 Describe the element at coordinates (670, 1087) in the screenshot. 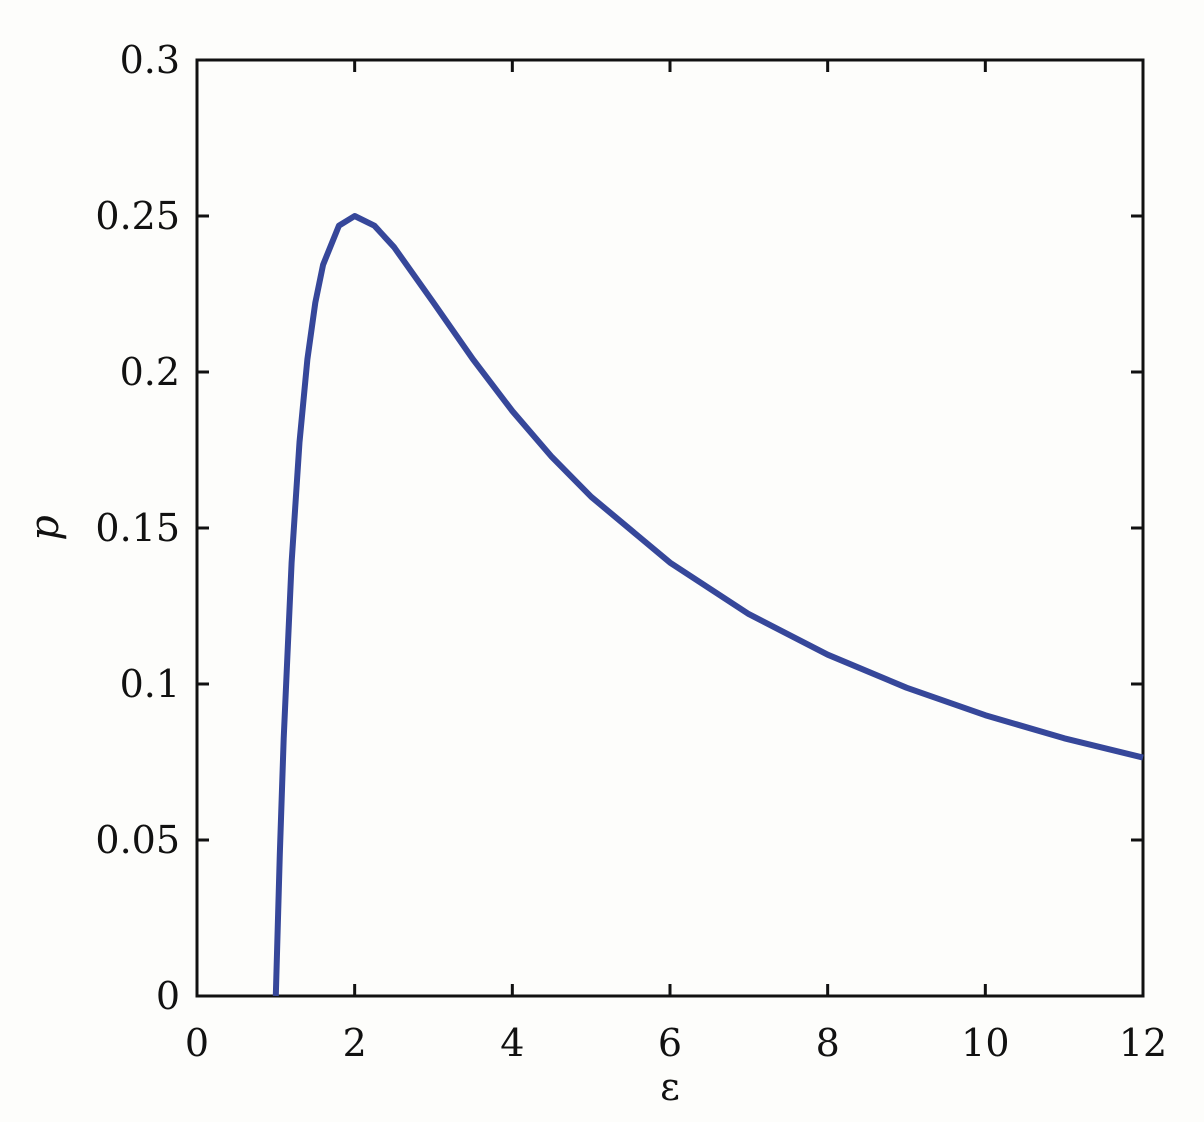

I see `x-axis-label: ε` at that location.